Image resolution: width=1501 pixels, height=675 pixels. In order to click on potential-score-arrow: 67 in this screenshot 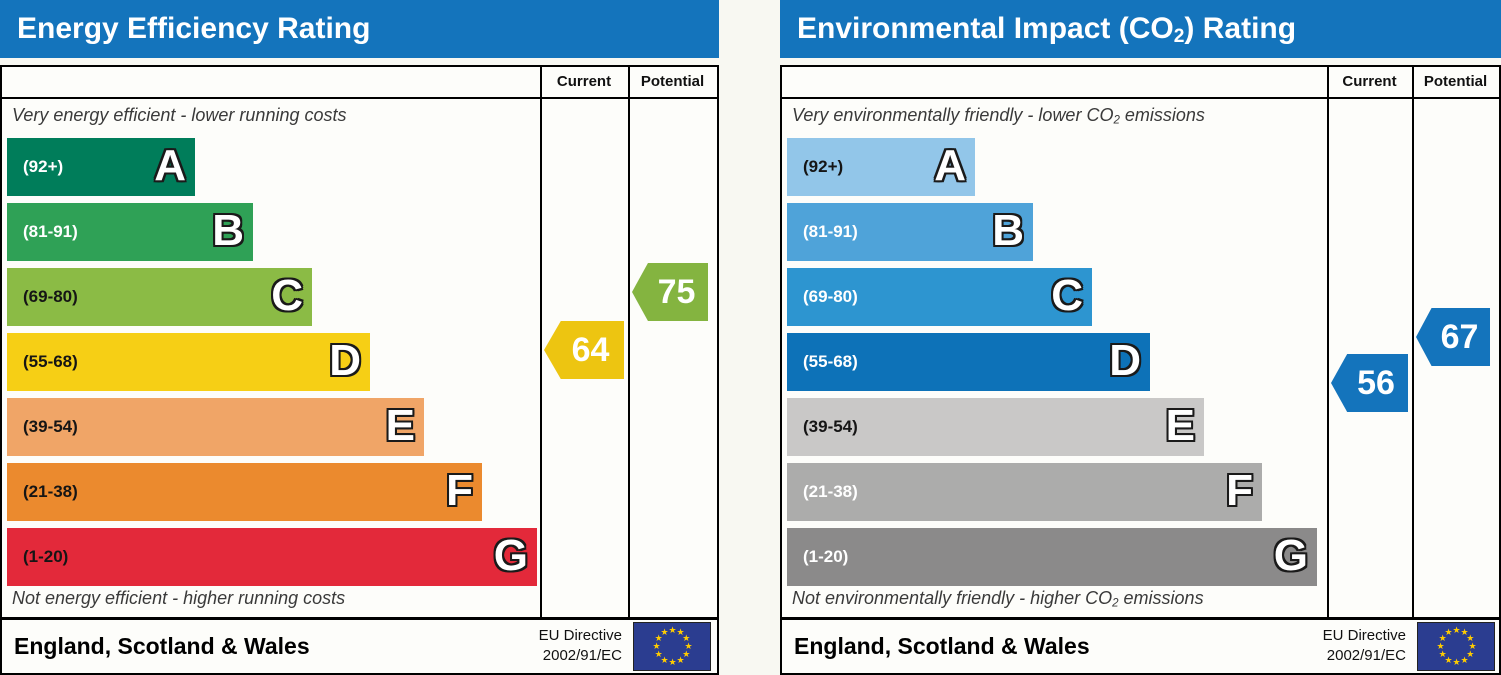, I will do `click(1453, 337)`.